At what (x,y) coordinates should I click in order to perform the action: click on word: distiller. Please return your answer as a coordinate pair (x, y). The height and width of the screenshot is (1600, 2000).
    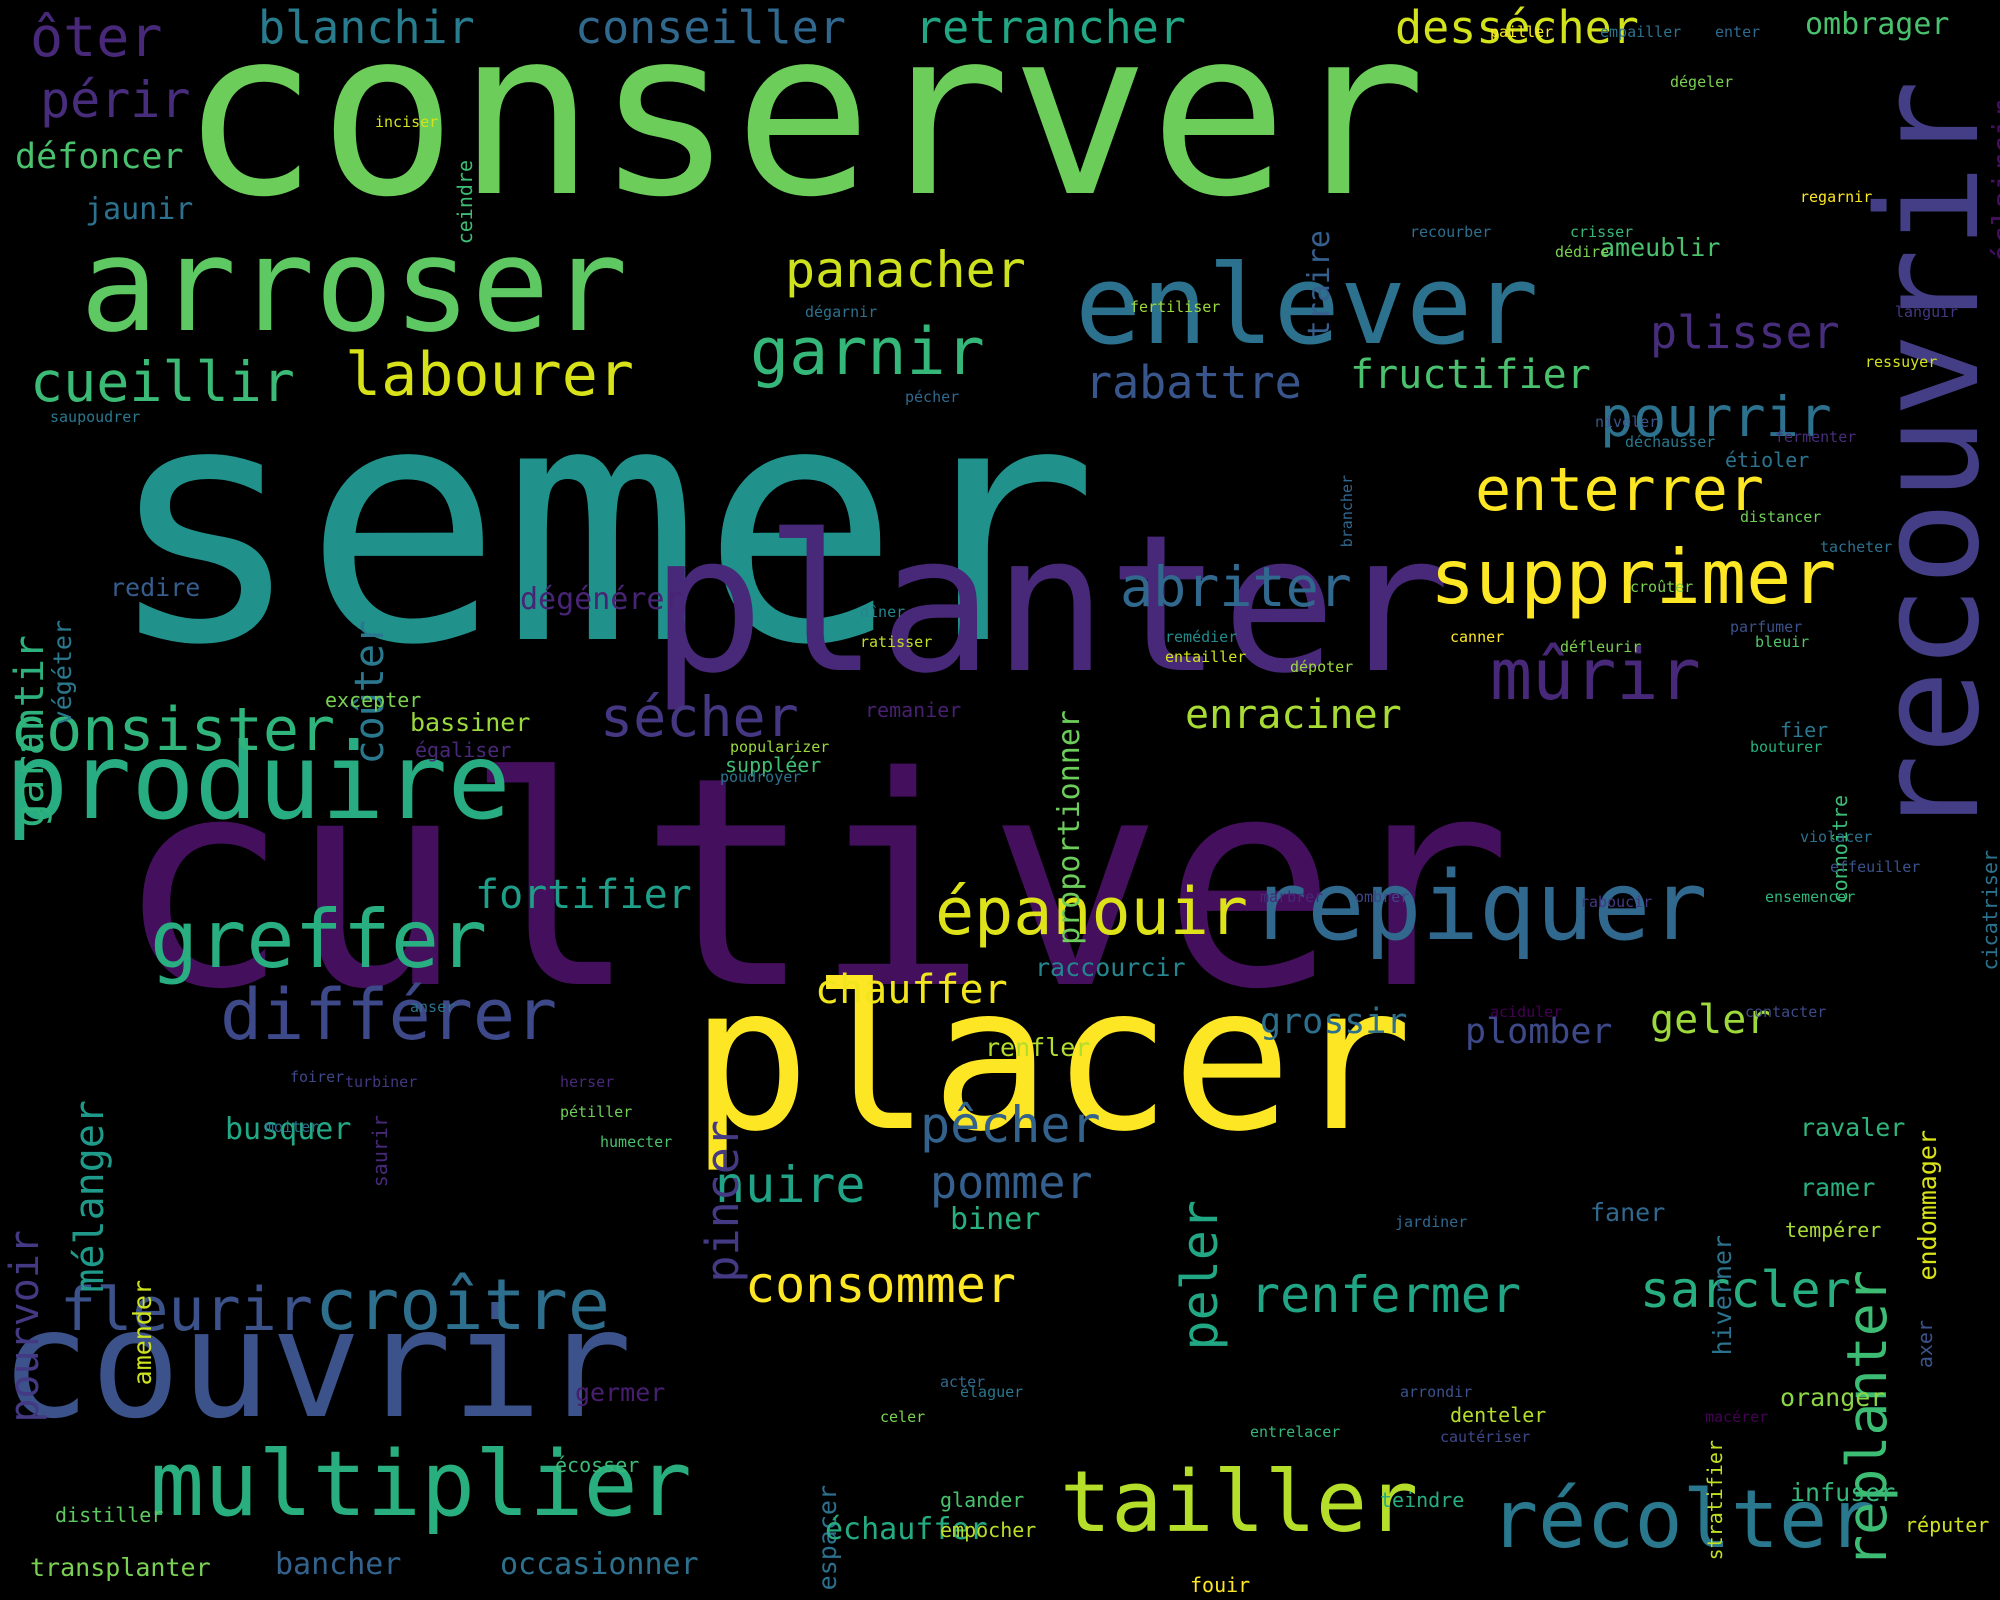
    Looking at the image, I should click on (109, 1515).